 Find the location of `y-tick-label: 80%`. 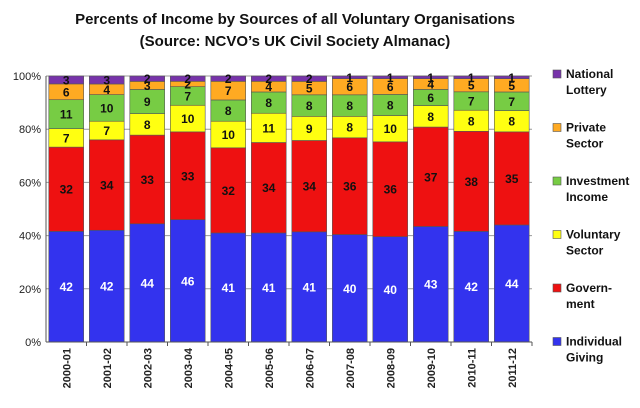

y-tick-label: 80% is located at coordinates (30, 130).